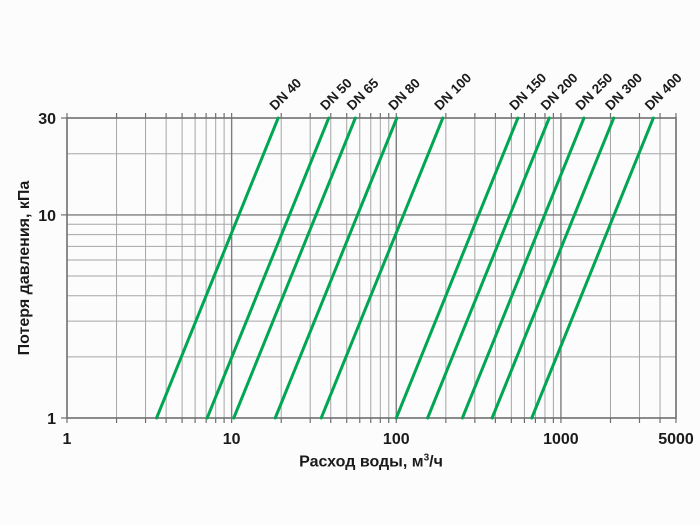 The image size is (700, 525). What do you see at coordinates (67, 439) in the screenshot?
I see `x-tick-label: 1` at bounding box center [67, 439].